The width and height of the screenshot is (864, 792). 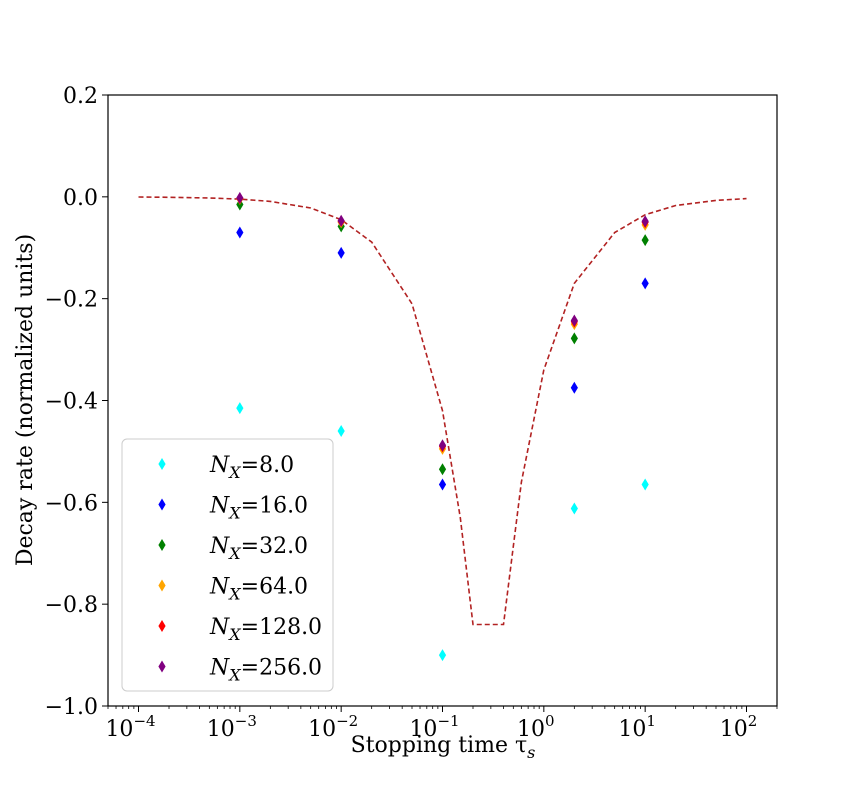 I want to click on x-tick-label: 10⁻³, so click(x=232, y=727).